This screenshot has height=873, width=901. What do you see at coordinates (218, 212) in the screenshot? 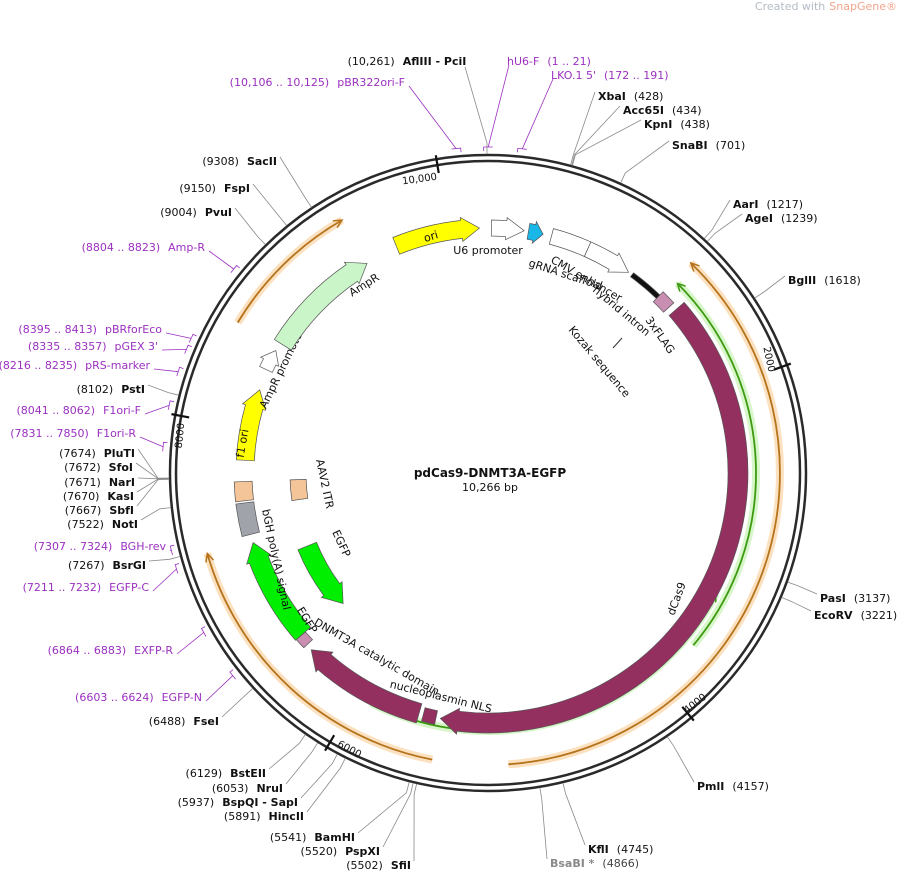
I see `site-name: PvuI` at bounding box center [218, 212].